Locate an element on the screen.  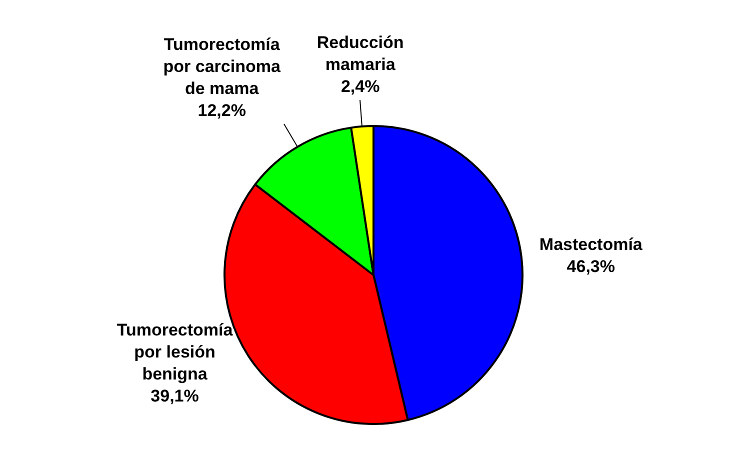
slice-label: Tumorectomía por carcinoma de mama is located at coordinates (222, 66).